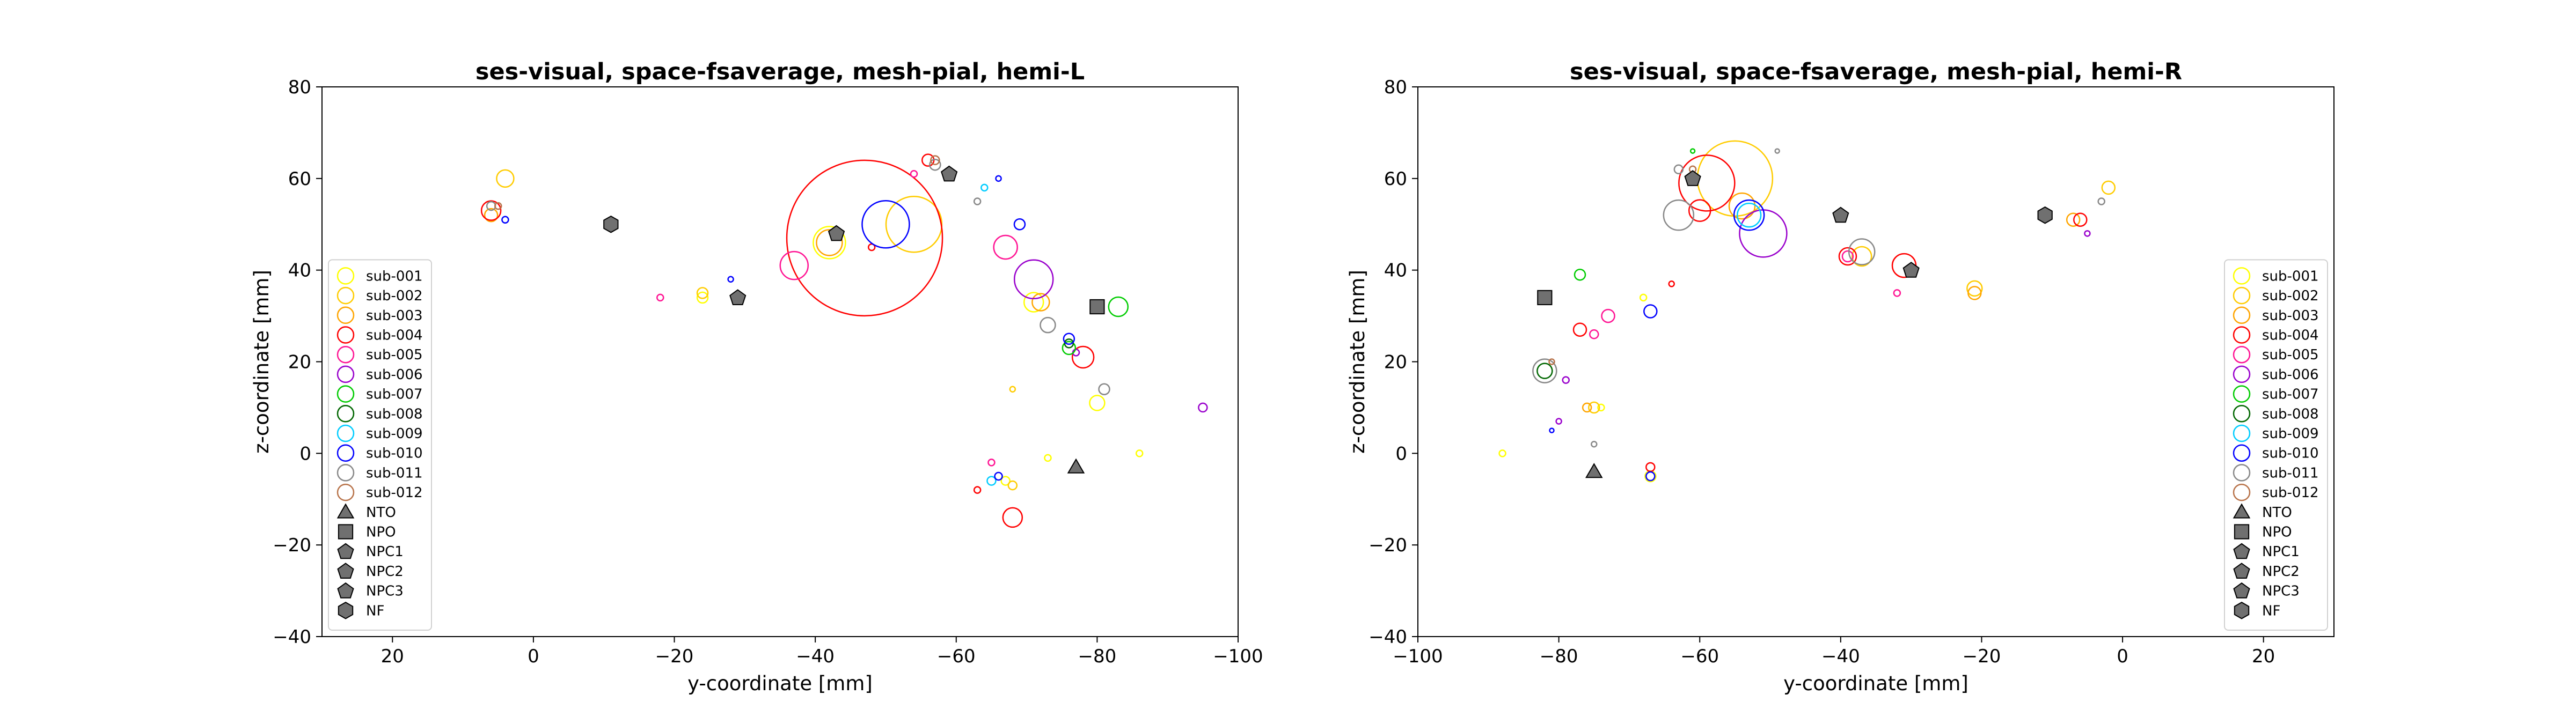 The width and height of the screenshot is (2576, 724). I want to click on legend-marker-NTO, so click(2242, 511).